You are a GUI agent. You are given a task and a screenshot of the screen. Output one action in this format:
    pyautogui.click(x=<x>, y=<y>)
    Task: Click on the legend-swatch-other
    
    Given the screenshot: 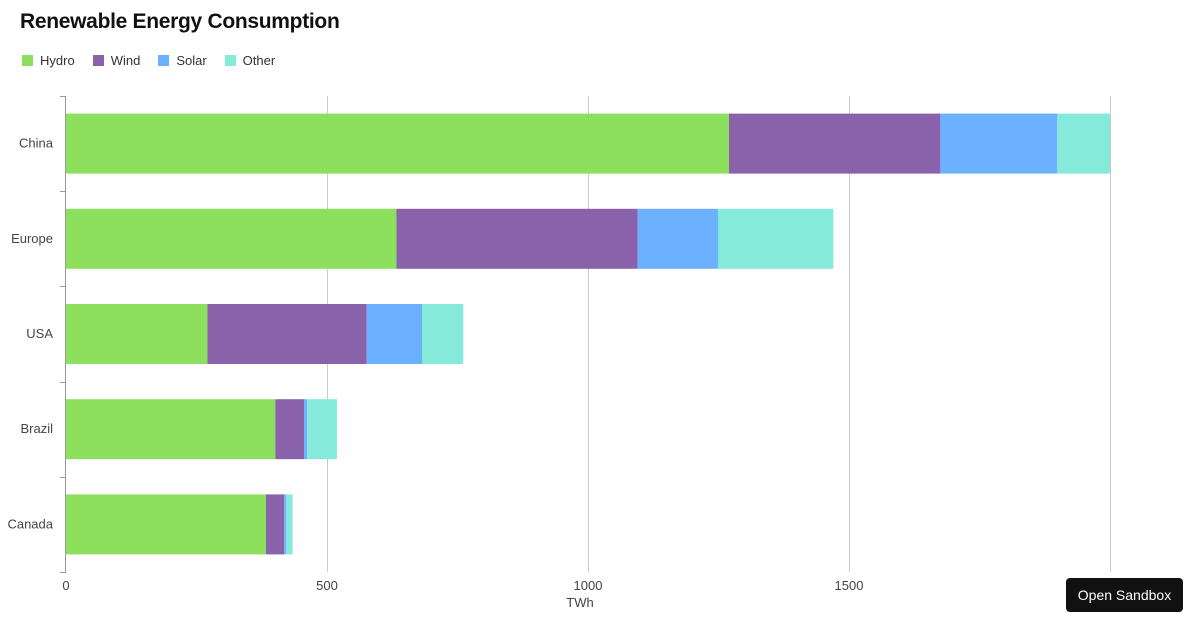 What is the action you would take?
    pyautogui.click(x=230, y=60)
    